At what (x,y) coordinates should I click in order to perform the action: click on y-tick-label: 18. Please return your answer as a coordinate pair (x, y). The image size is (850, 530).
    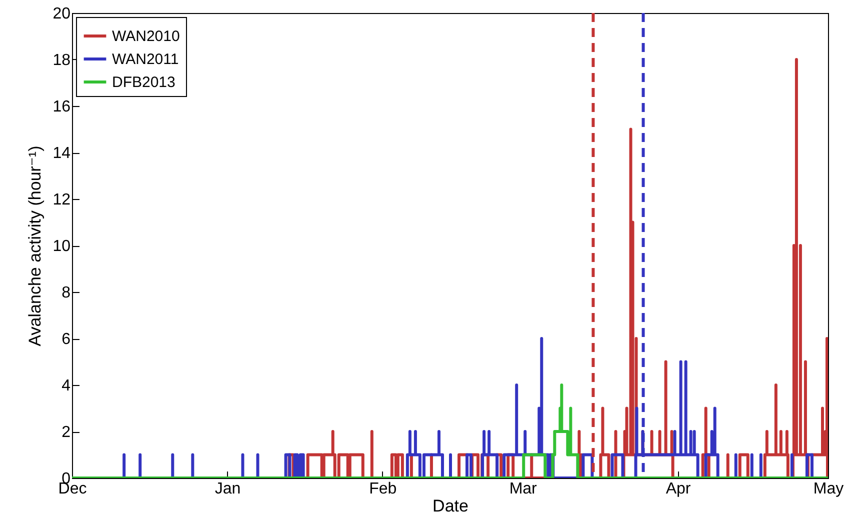
    Looking at the image, I should click on (61, 60).